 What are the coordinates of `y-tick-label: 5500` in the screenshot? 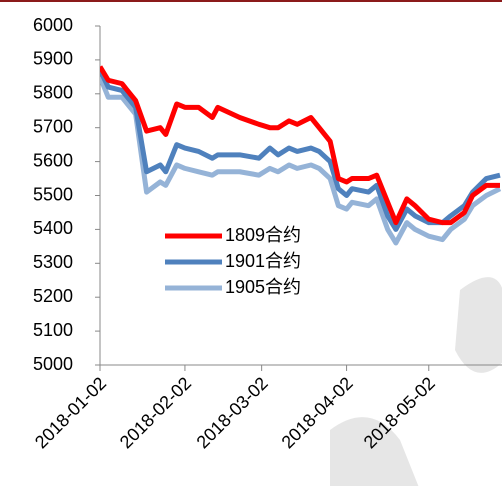 It's located at (53, 194).